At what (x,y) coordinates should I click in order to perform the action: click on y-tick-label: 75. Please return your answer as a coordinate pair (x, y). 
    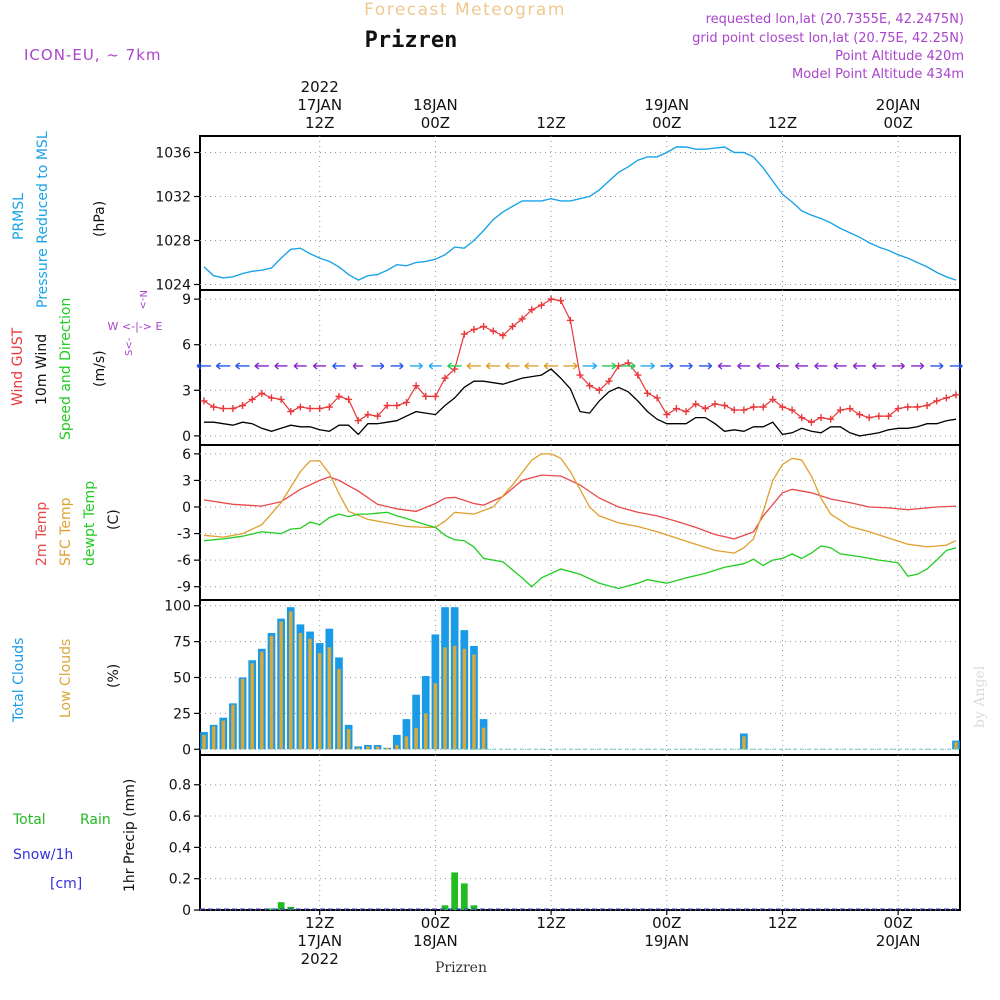
    Looking at the image, I should click on (182, 643).